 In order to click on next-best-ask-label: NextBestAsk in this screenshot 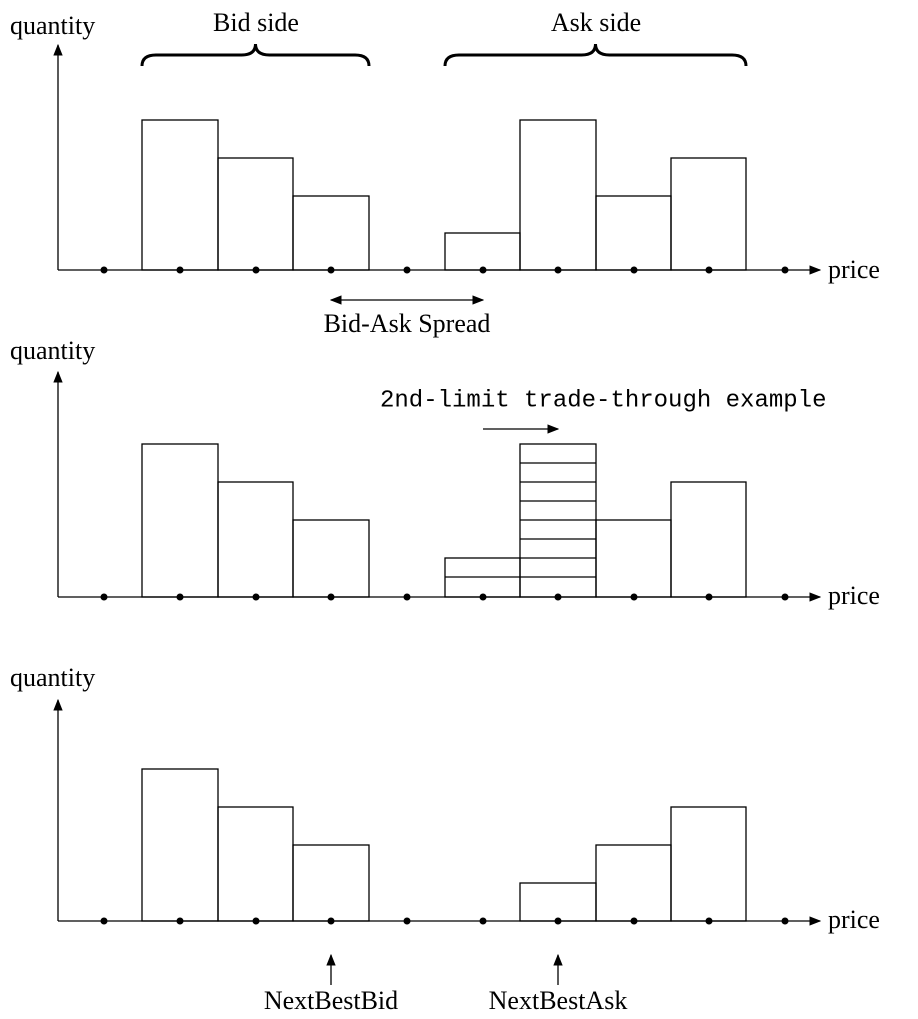, I will do `click(558, 1000)`.